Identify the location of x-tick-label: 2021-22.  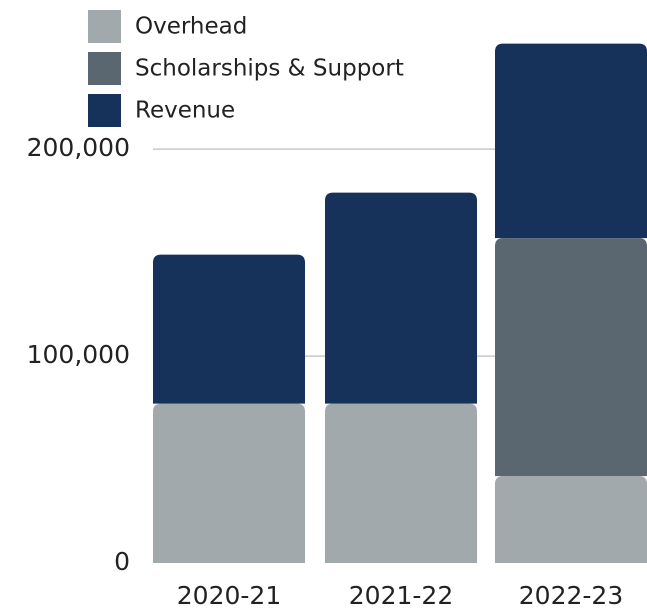
(401, 595).